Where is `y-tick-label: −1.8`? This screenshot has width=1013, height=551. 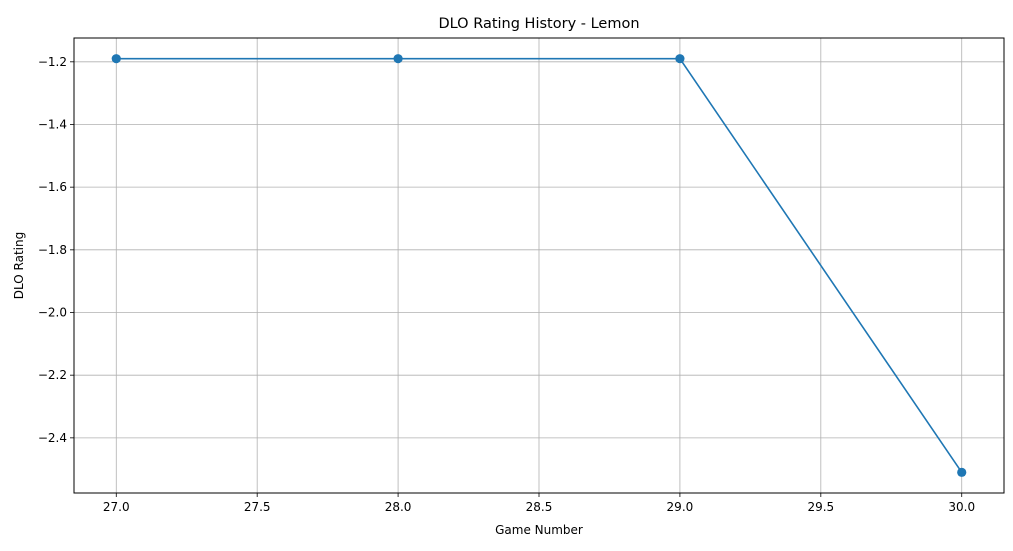 y-tick-label: −1.8 is located at coordinates (52, 250).